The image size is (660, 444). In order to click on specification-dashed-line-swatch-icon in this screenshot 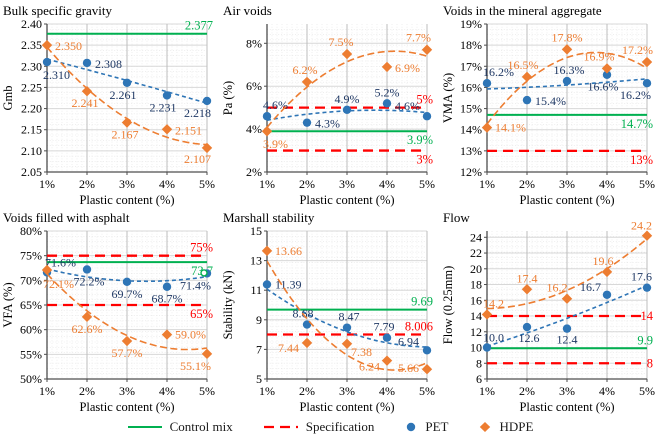, I will do `click(281, 427)`.